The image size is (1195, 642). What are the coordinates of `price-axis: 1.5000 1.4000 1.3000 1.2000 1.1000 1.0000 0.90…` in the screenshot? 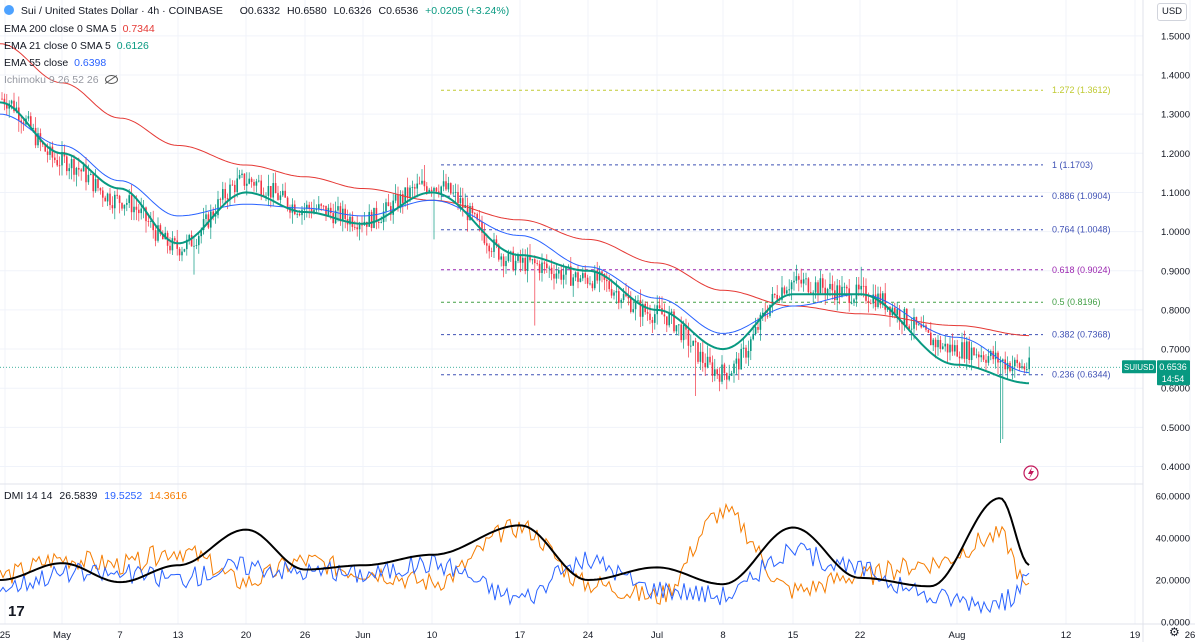 It's located at (1175, 252).